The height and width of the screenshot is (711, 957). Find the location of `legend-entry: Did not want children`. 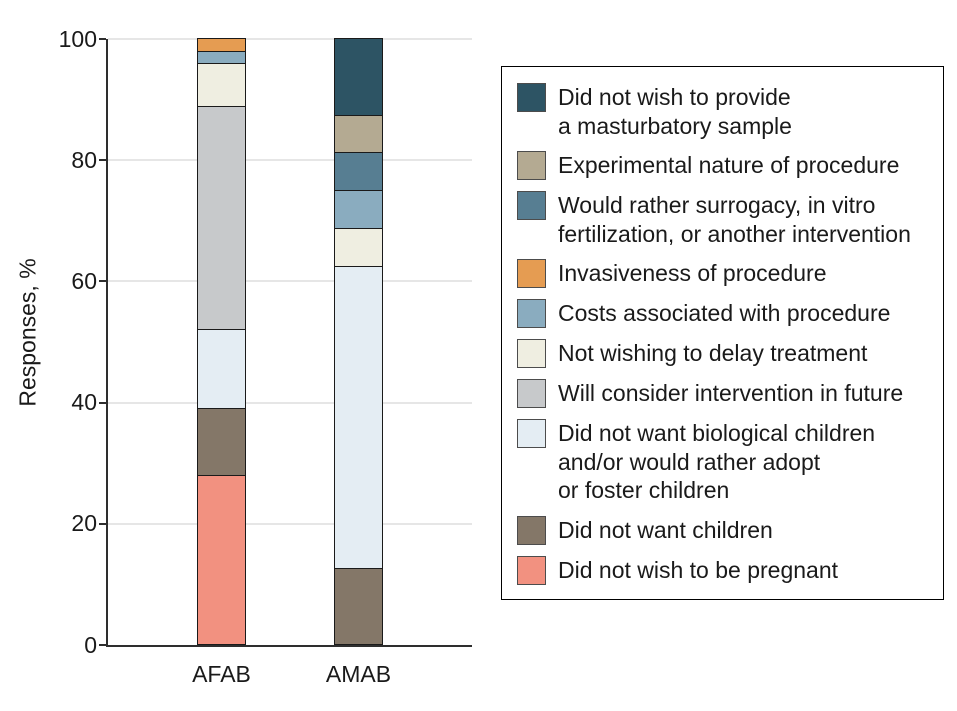

legend-entry: Did not want children is located at coordinates (724, 530).